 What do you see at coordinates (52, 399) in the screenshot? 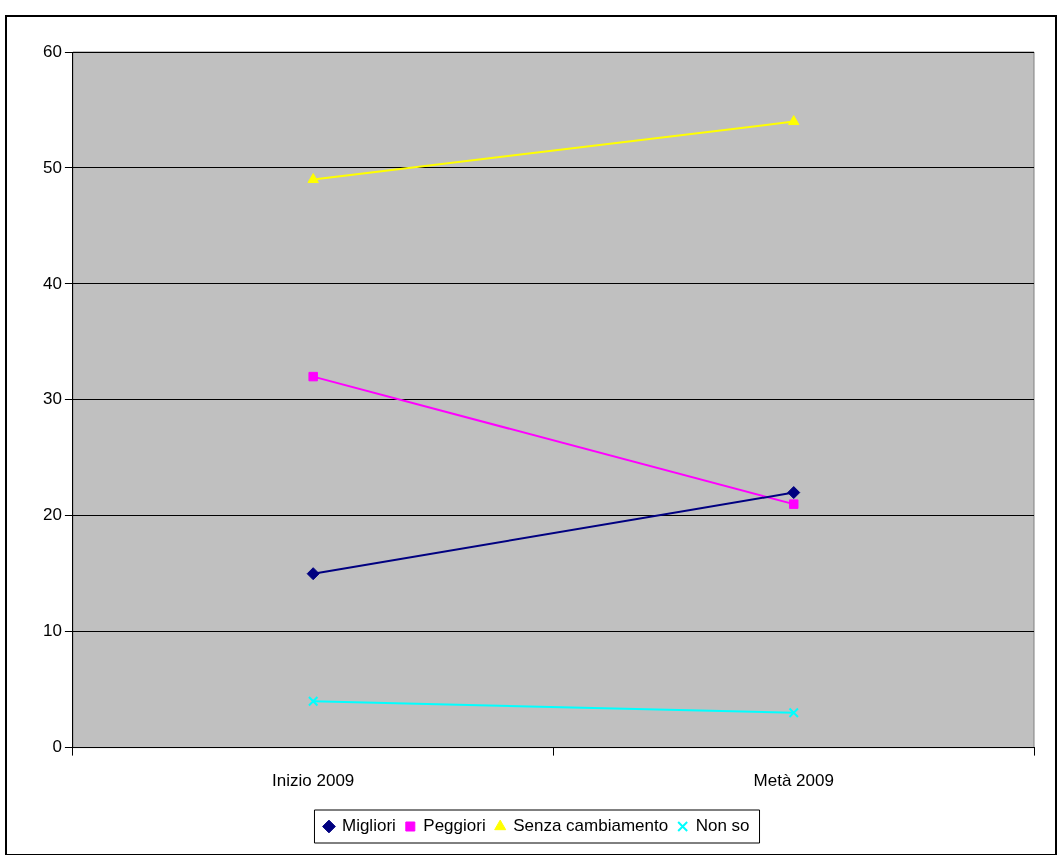
I see `y-tick-label: 30` at bounding box center [52, 399].